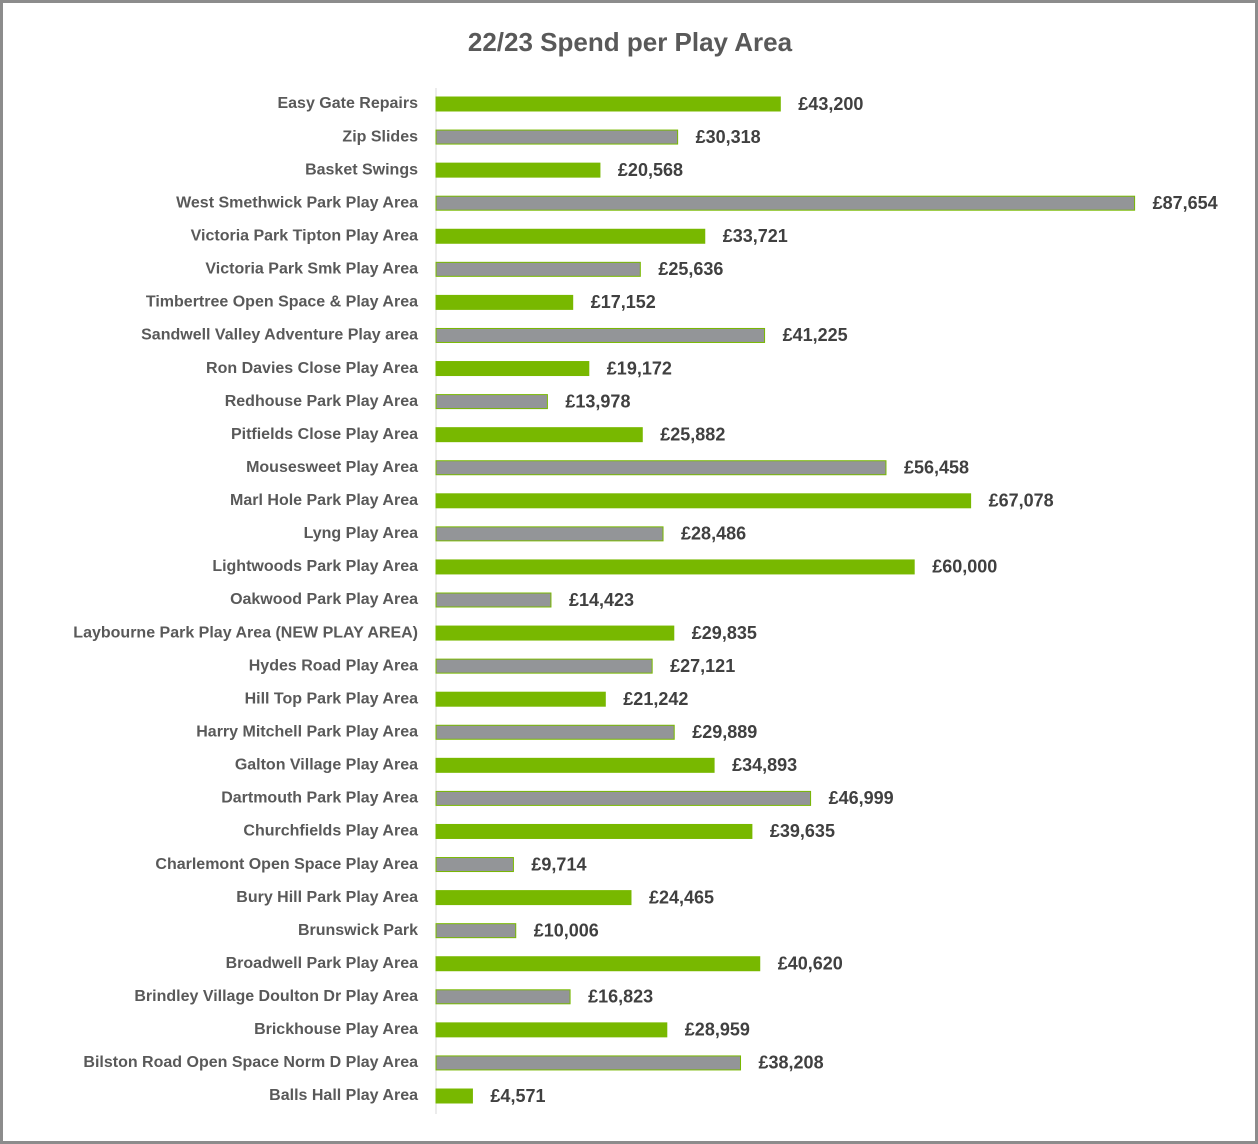 The image size is (1258, 1144). I want to click on y-tick-label: Hill Top Park Play Area, so click(332, 698).